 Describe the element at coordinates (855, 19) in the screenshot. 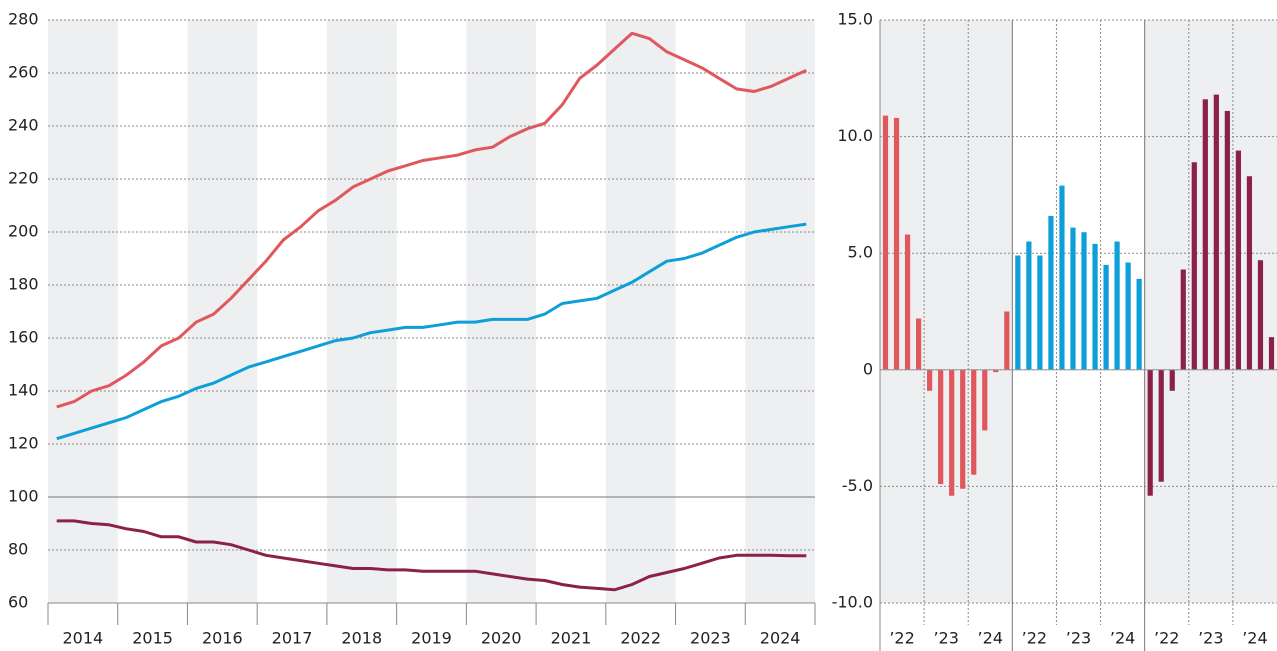

I see `y-tick-label: 15.0` at that location.